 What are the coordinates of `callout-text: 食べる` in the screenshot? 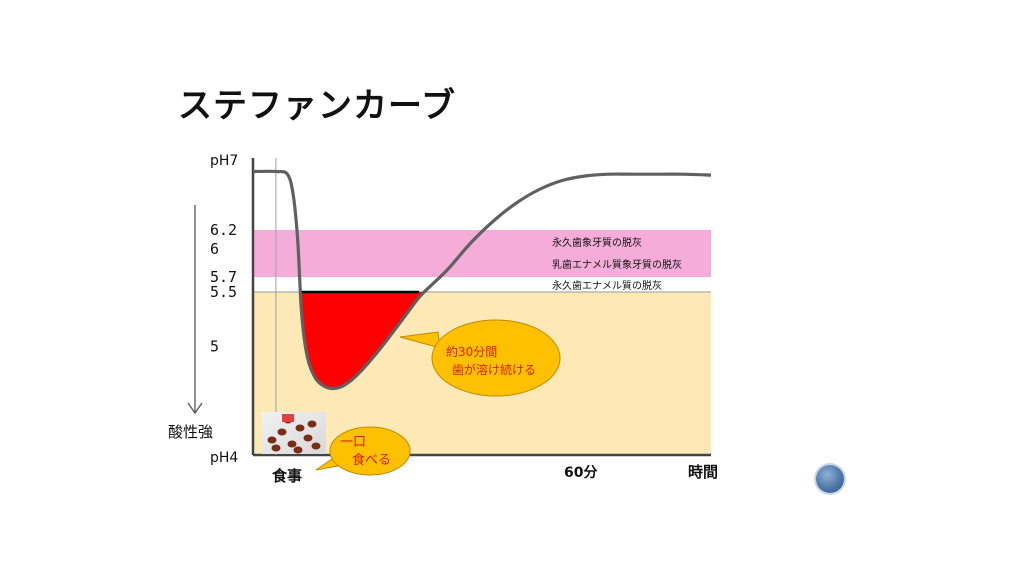 It's located at (371, 460).